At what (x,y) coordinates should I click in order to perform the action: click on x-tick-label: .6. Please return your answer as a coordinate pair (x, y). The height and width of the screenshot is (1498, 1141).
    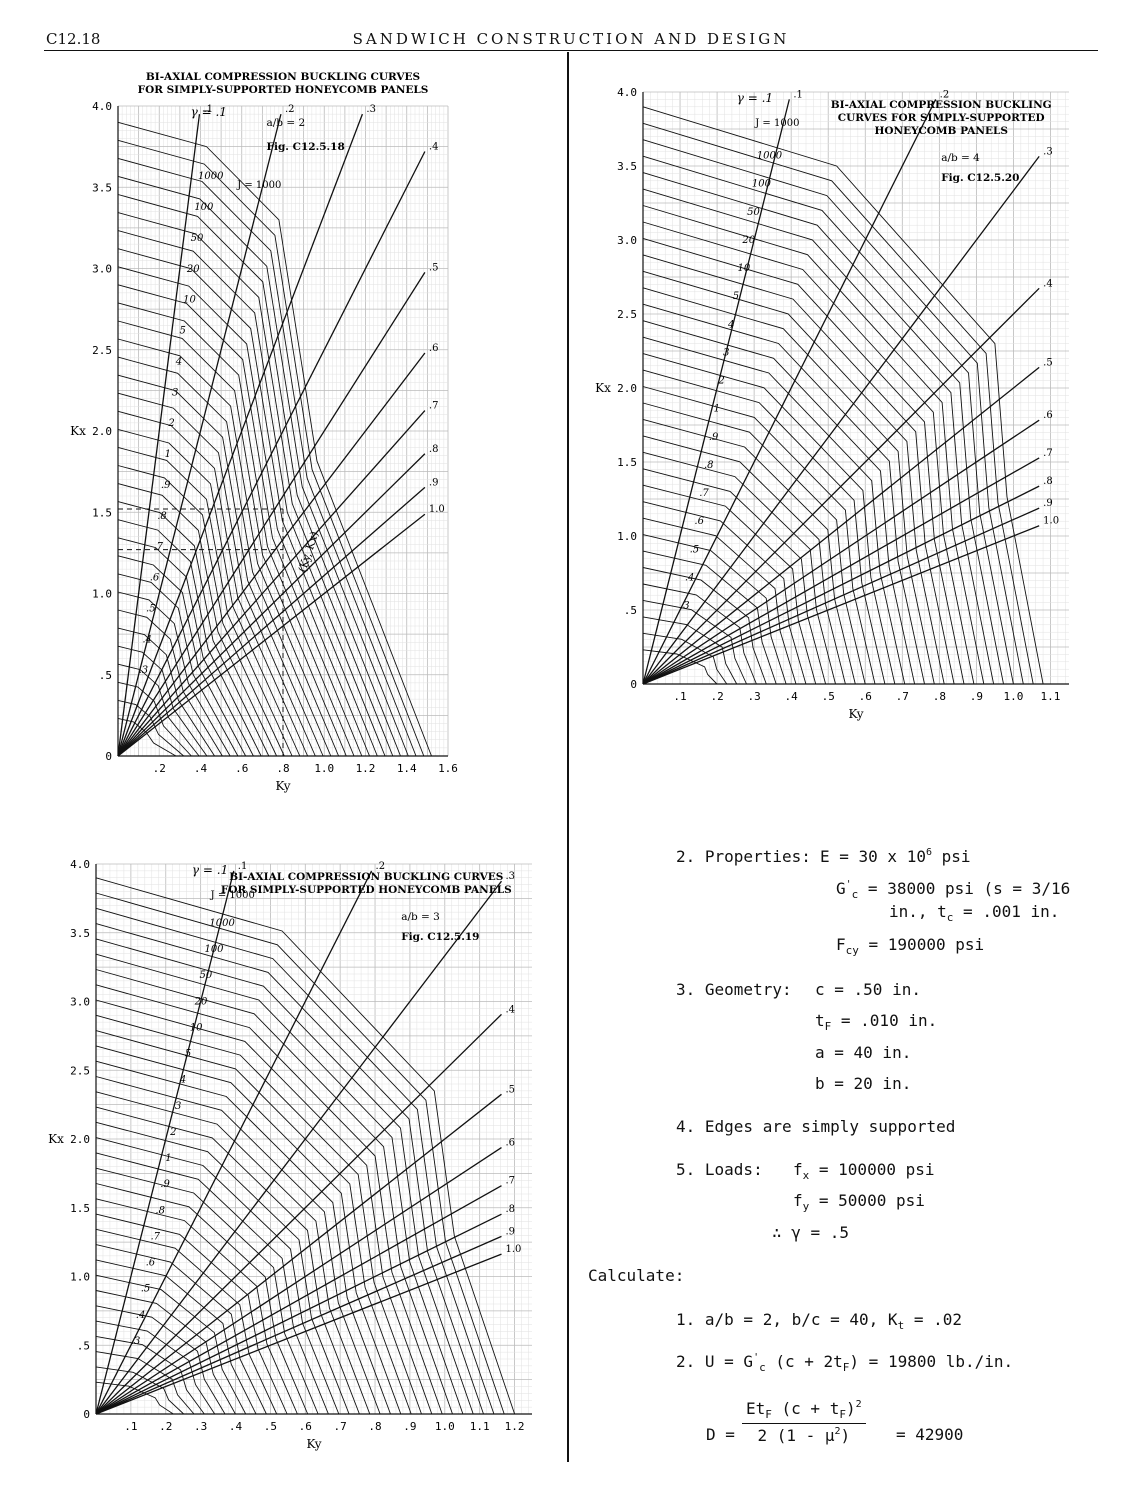
    Looking at the image, I should click on (305, 1426).